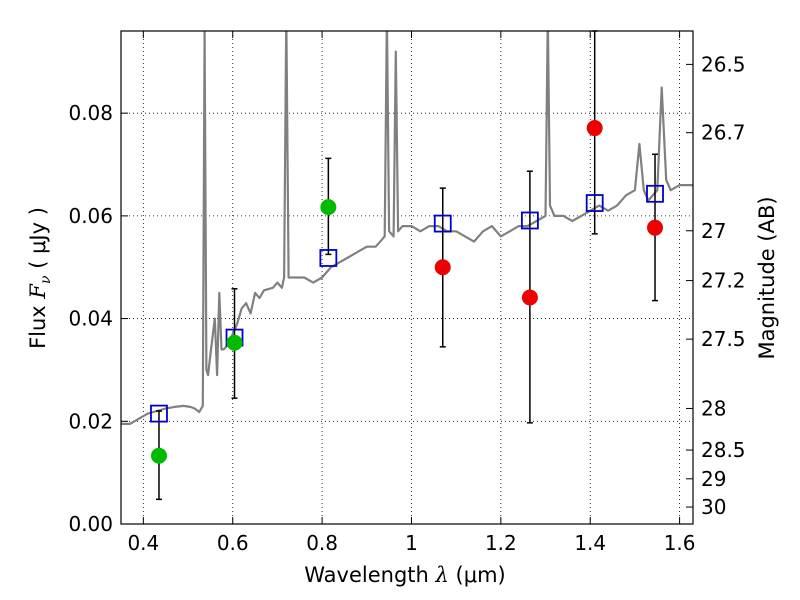 The image size is (800, 600). What do you see at coordinates (767, 277) in the screenshot?
I see `y2-axis-label: Magnitude (AB)` at bounding box center [767, 277].